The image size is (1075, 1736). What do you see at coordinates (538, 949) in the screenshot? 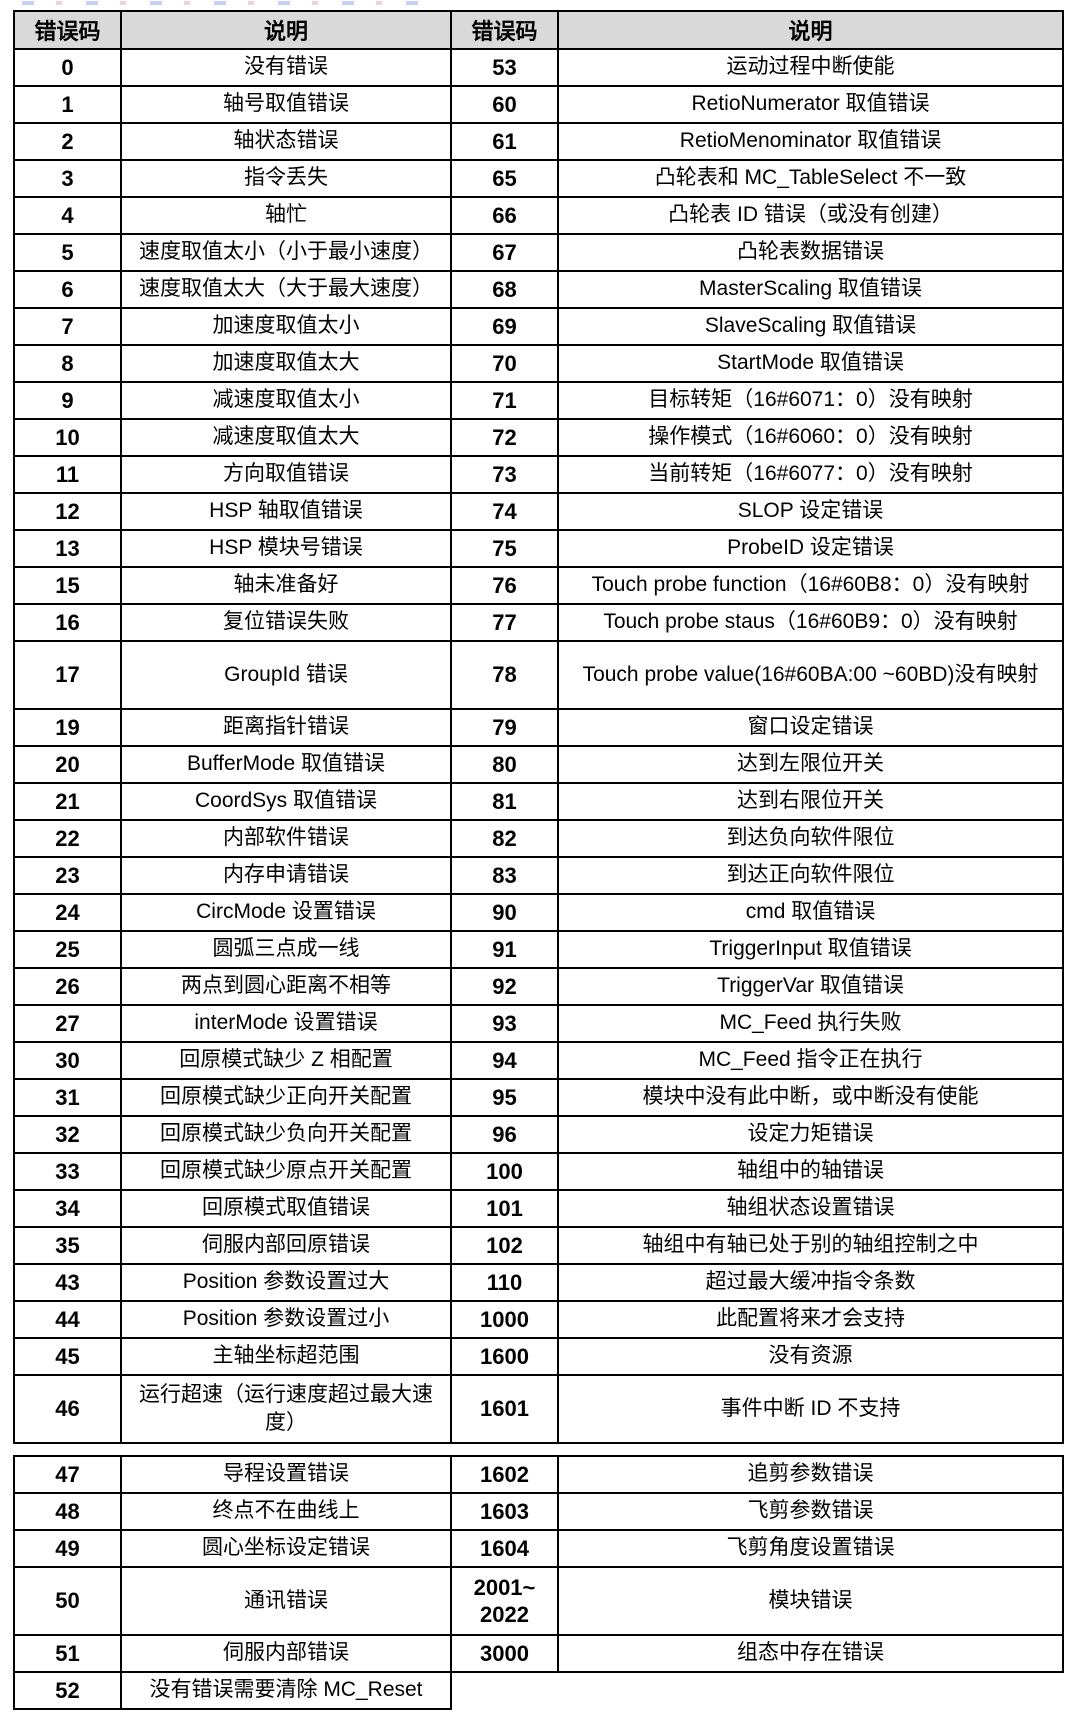
I see `table-row: 25 圆弧三点成一线 91 TriggerInput 取值错误` at bounding box center [538, 949].